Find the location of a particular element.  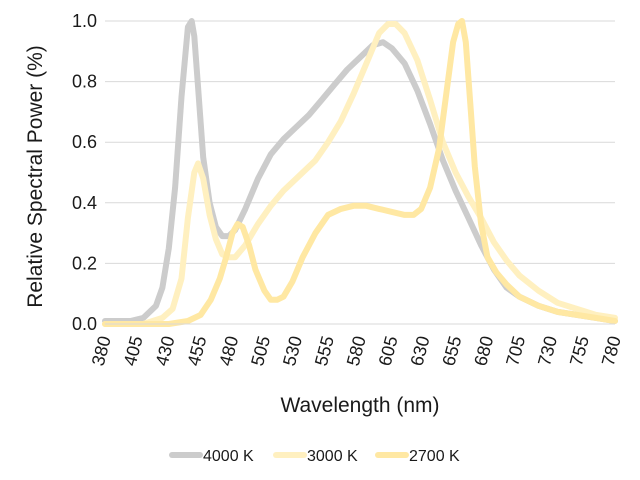

x-tick-label: 705 is located at coordinates (515, 351).